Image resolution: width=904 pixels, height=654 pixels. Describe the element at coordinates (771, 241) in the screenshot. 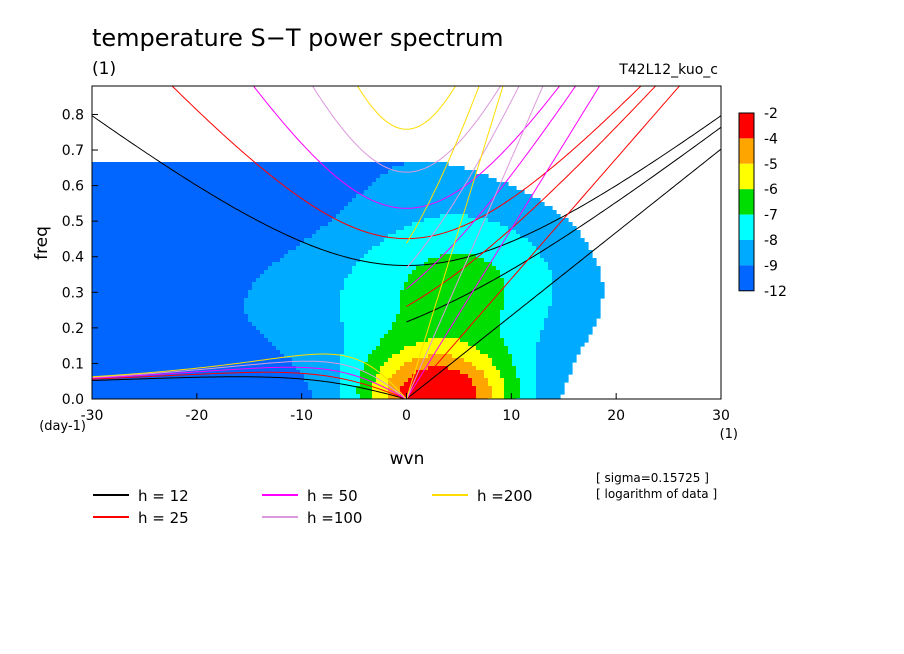

I see `colorbar-label: -8` at that location.